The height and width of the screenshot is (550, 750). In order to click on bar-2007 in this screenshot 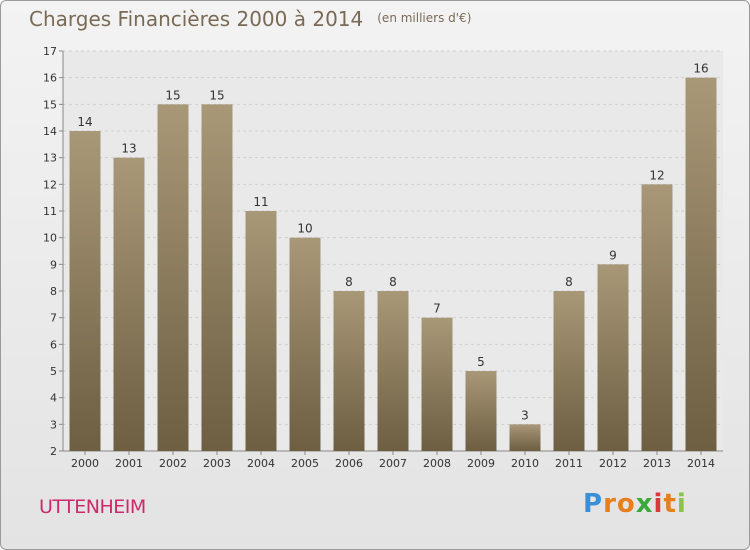, I will do `click(393, 371)`.